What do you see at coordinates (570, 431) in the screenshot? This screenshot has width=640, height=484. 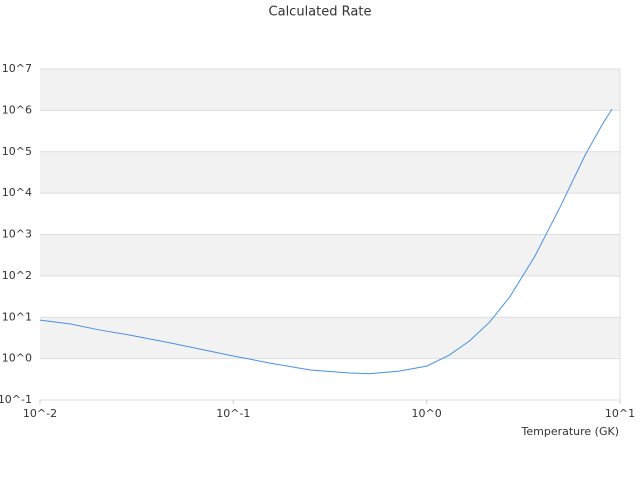 I see `x-axis-label: Temperature (GK)` at bounding box center [570, 431].